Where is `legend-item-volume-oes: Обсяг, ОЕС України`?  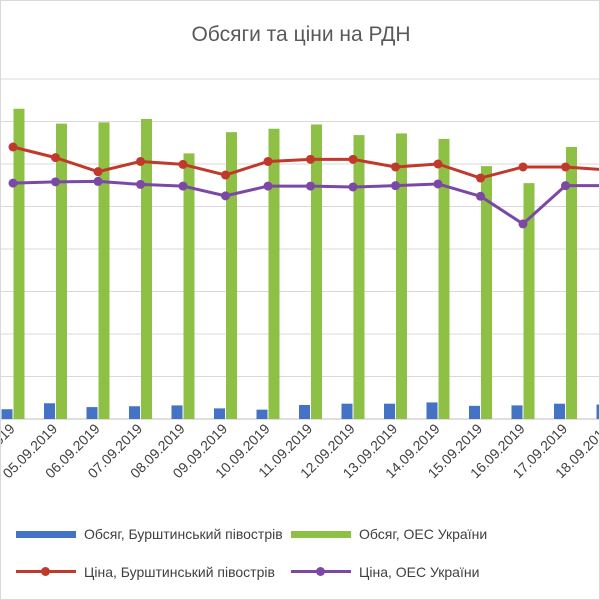
legend-item-volume-oes: Обсяг, ОЕС України is located at coordinates (389, 534).